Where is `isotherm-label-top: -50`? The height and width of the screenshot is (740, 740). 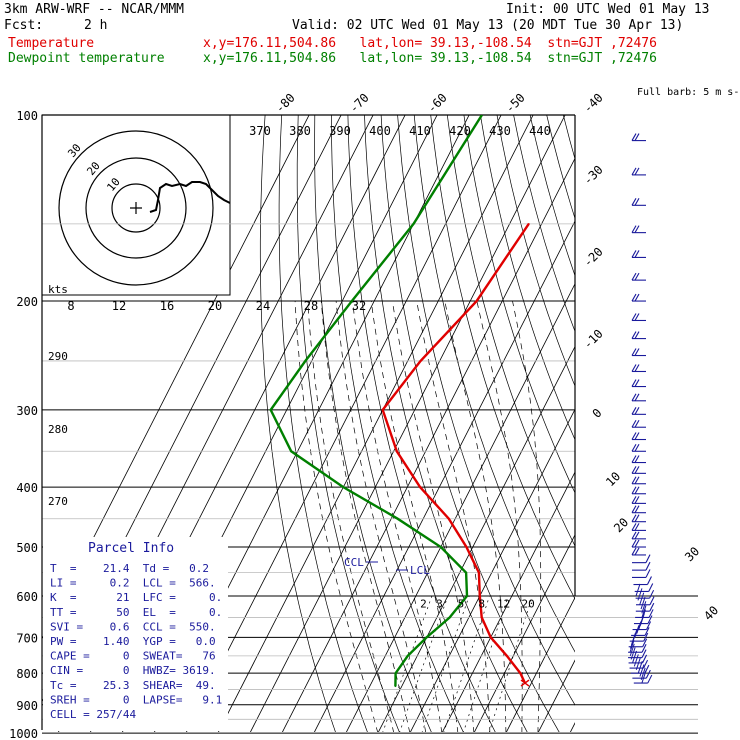 isotherm-label-top: -50 is located at coordinates (515, 103).